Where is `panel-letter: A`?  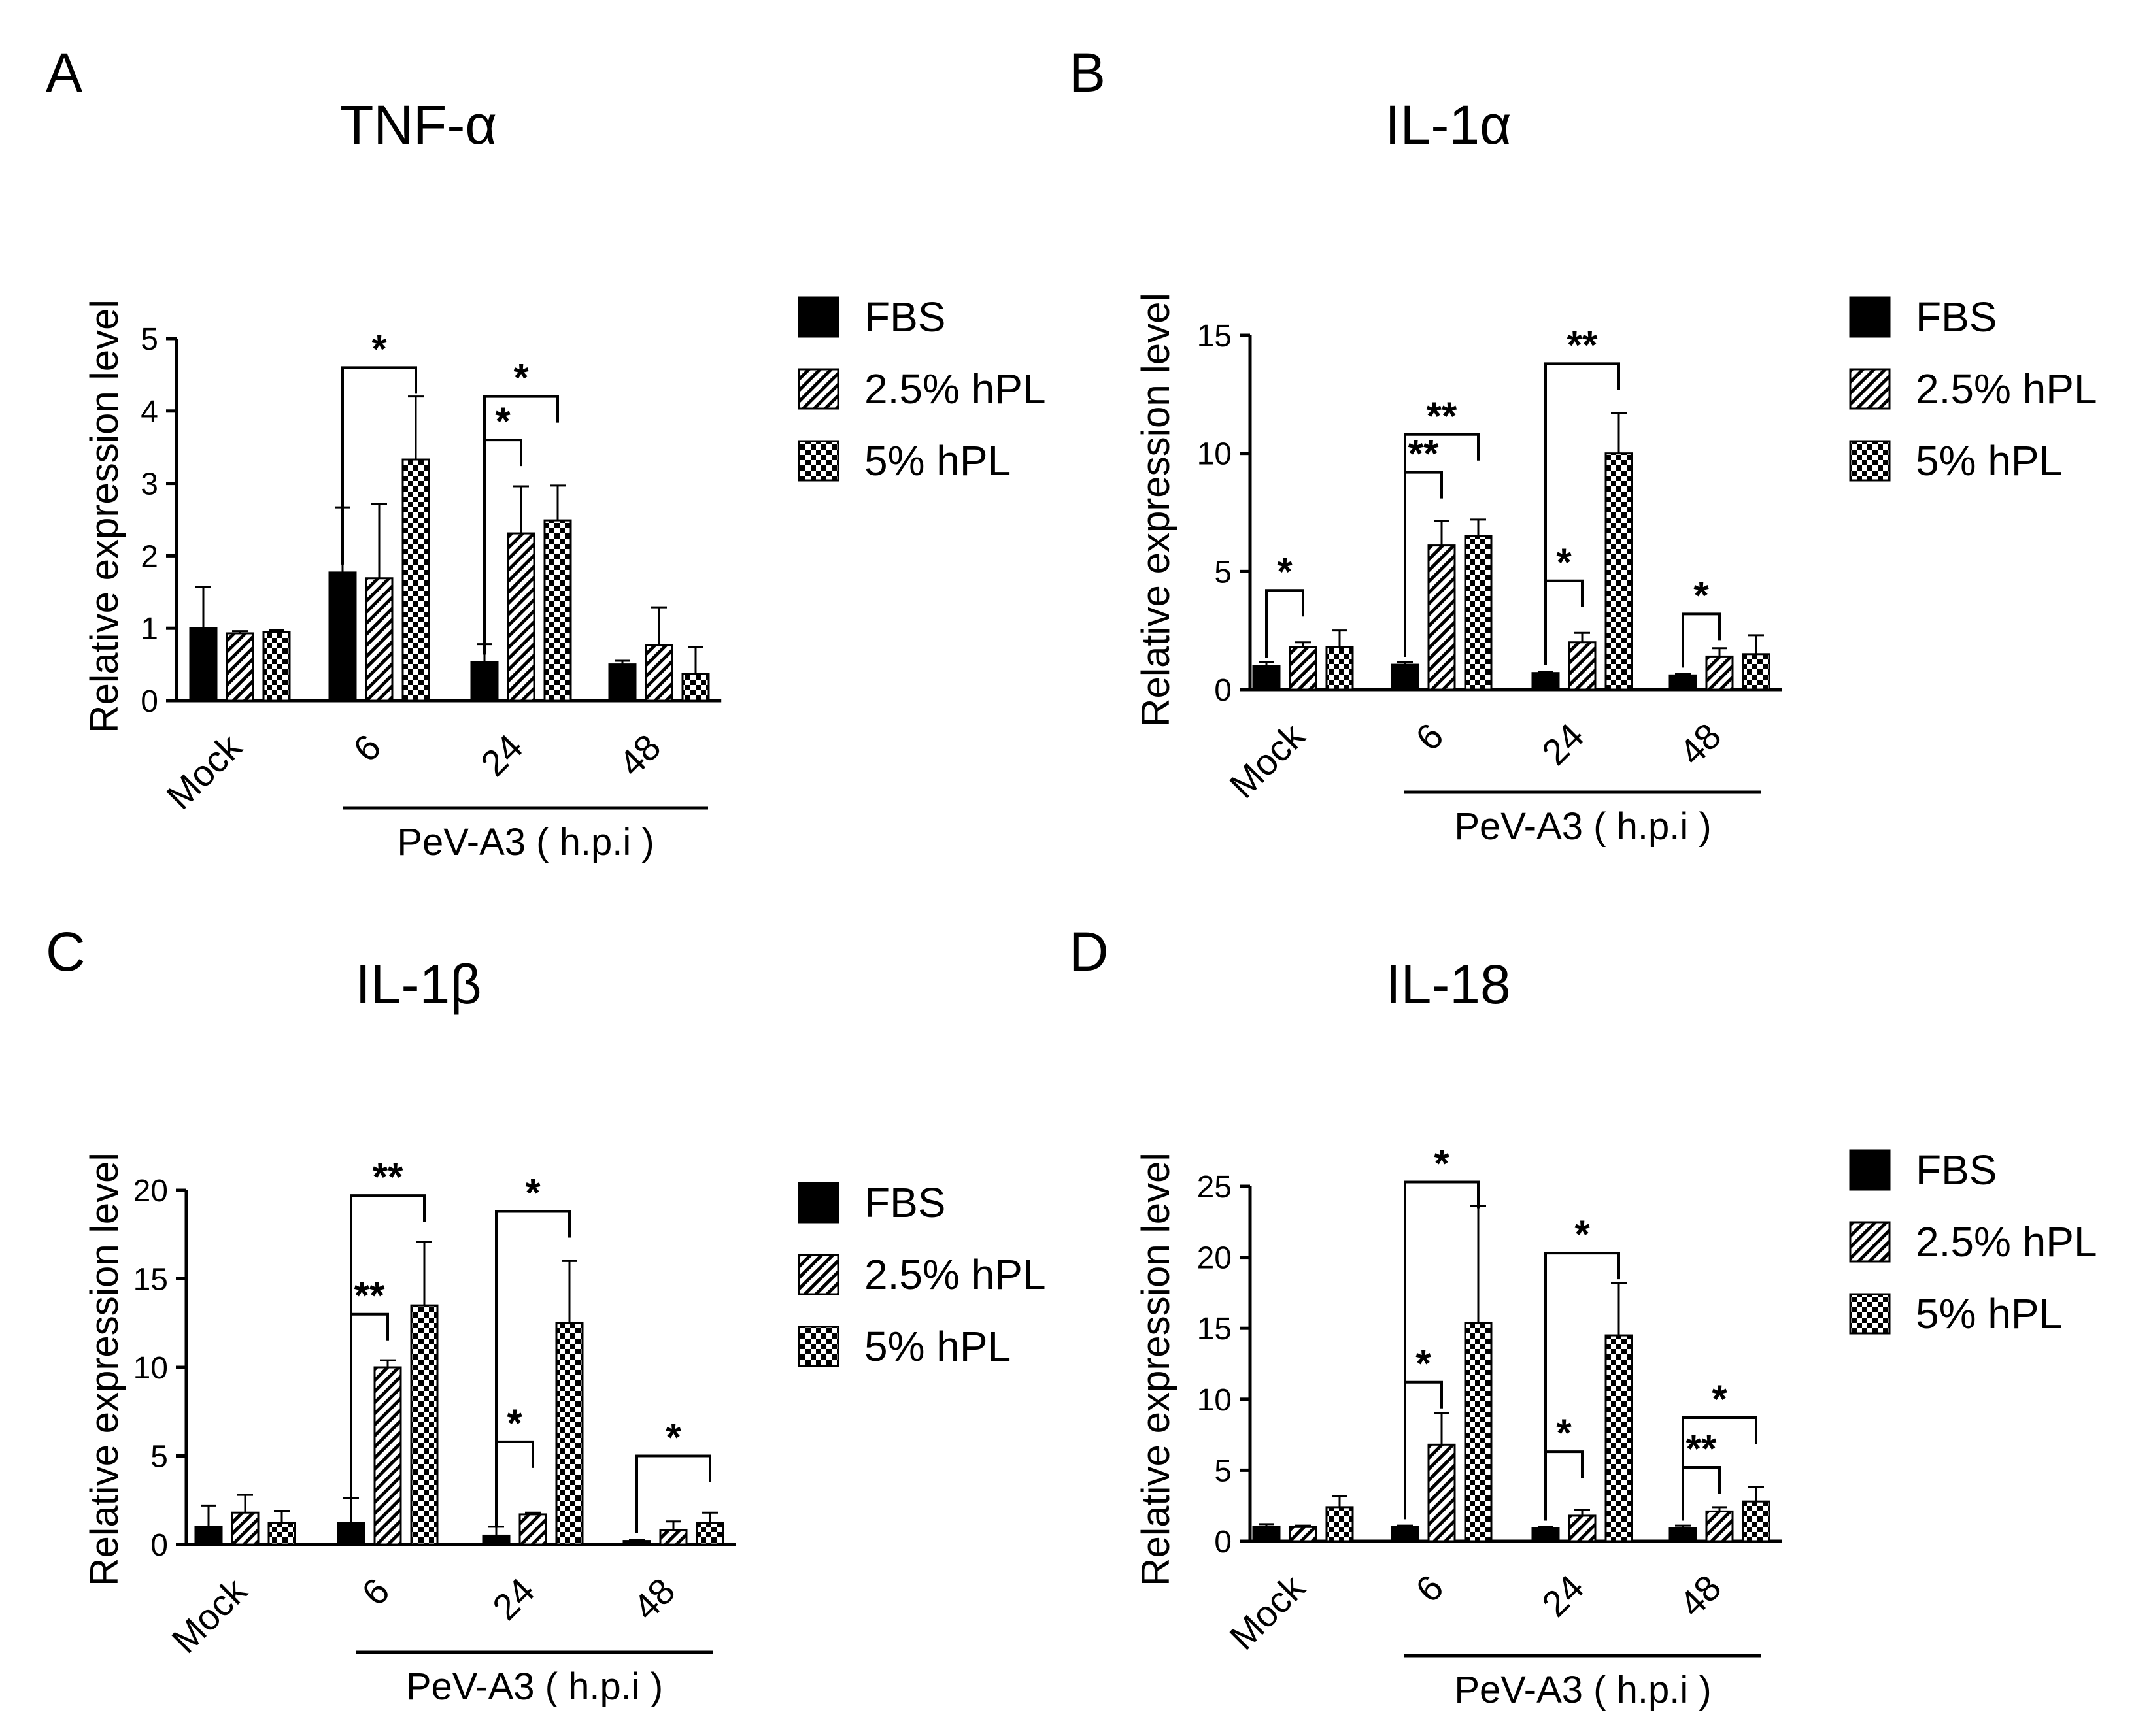
panel-letter: A is located at coordinates (64, 72).